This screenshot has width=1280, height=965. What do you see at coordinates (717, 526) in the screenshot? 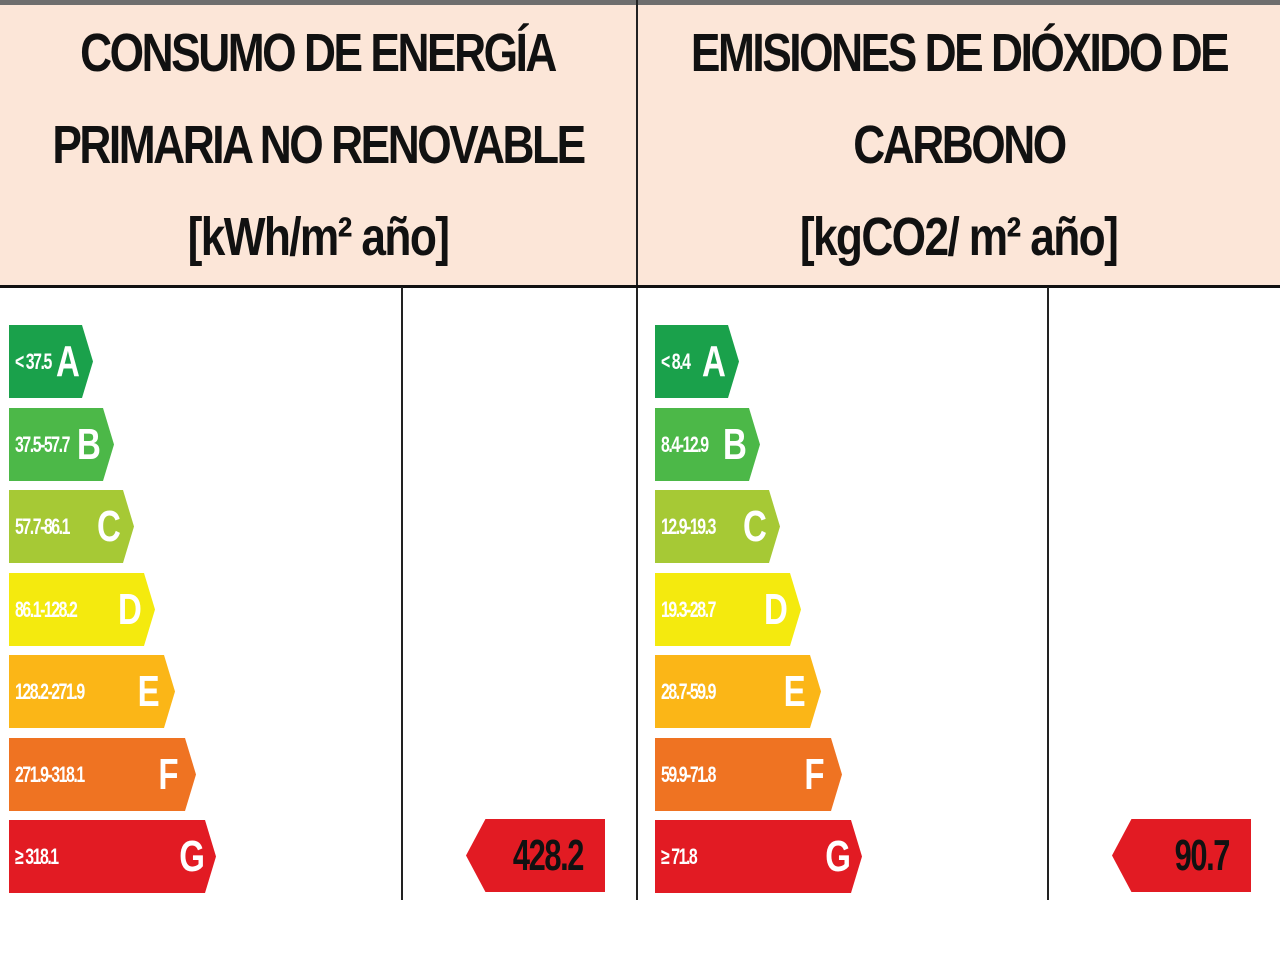
I see `emissions-class-c-bar: 12.9-19.3 C` at bounding box center [717, 526].